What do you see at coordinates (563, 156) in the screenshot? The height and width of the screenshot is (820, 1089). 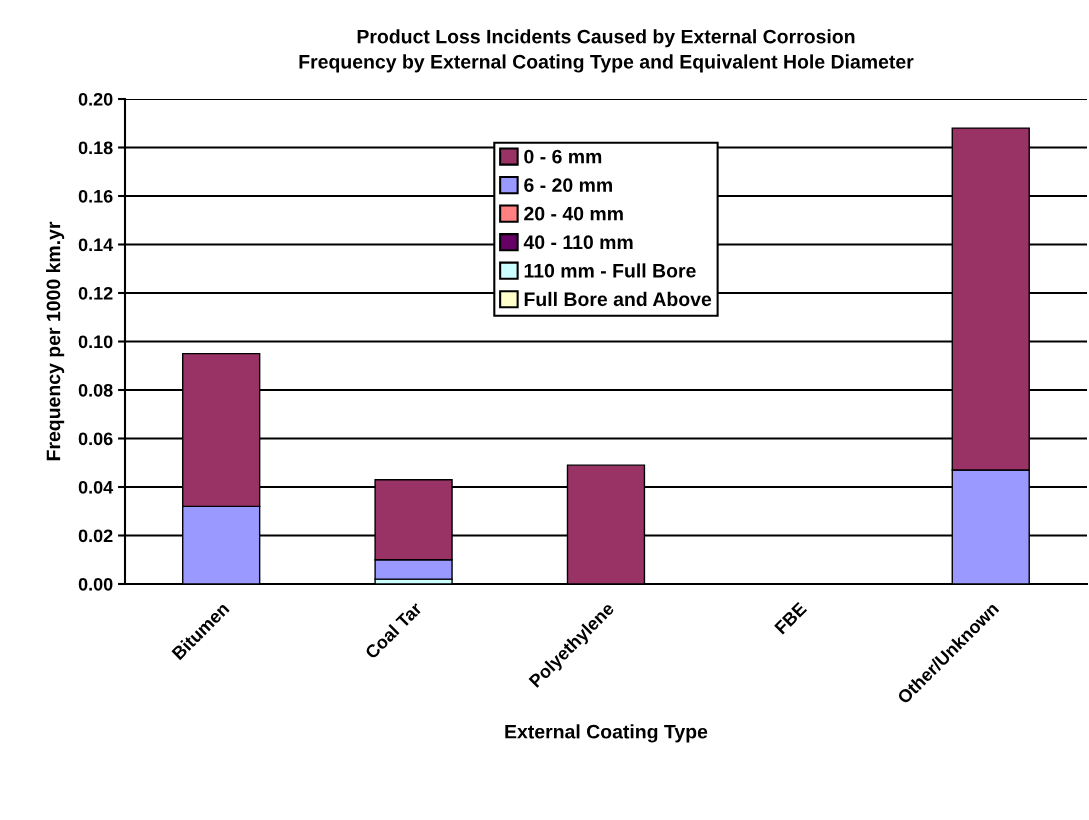 I see `legend-label: 0 - 6 mm` at bounding box center [563, 156].